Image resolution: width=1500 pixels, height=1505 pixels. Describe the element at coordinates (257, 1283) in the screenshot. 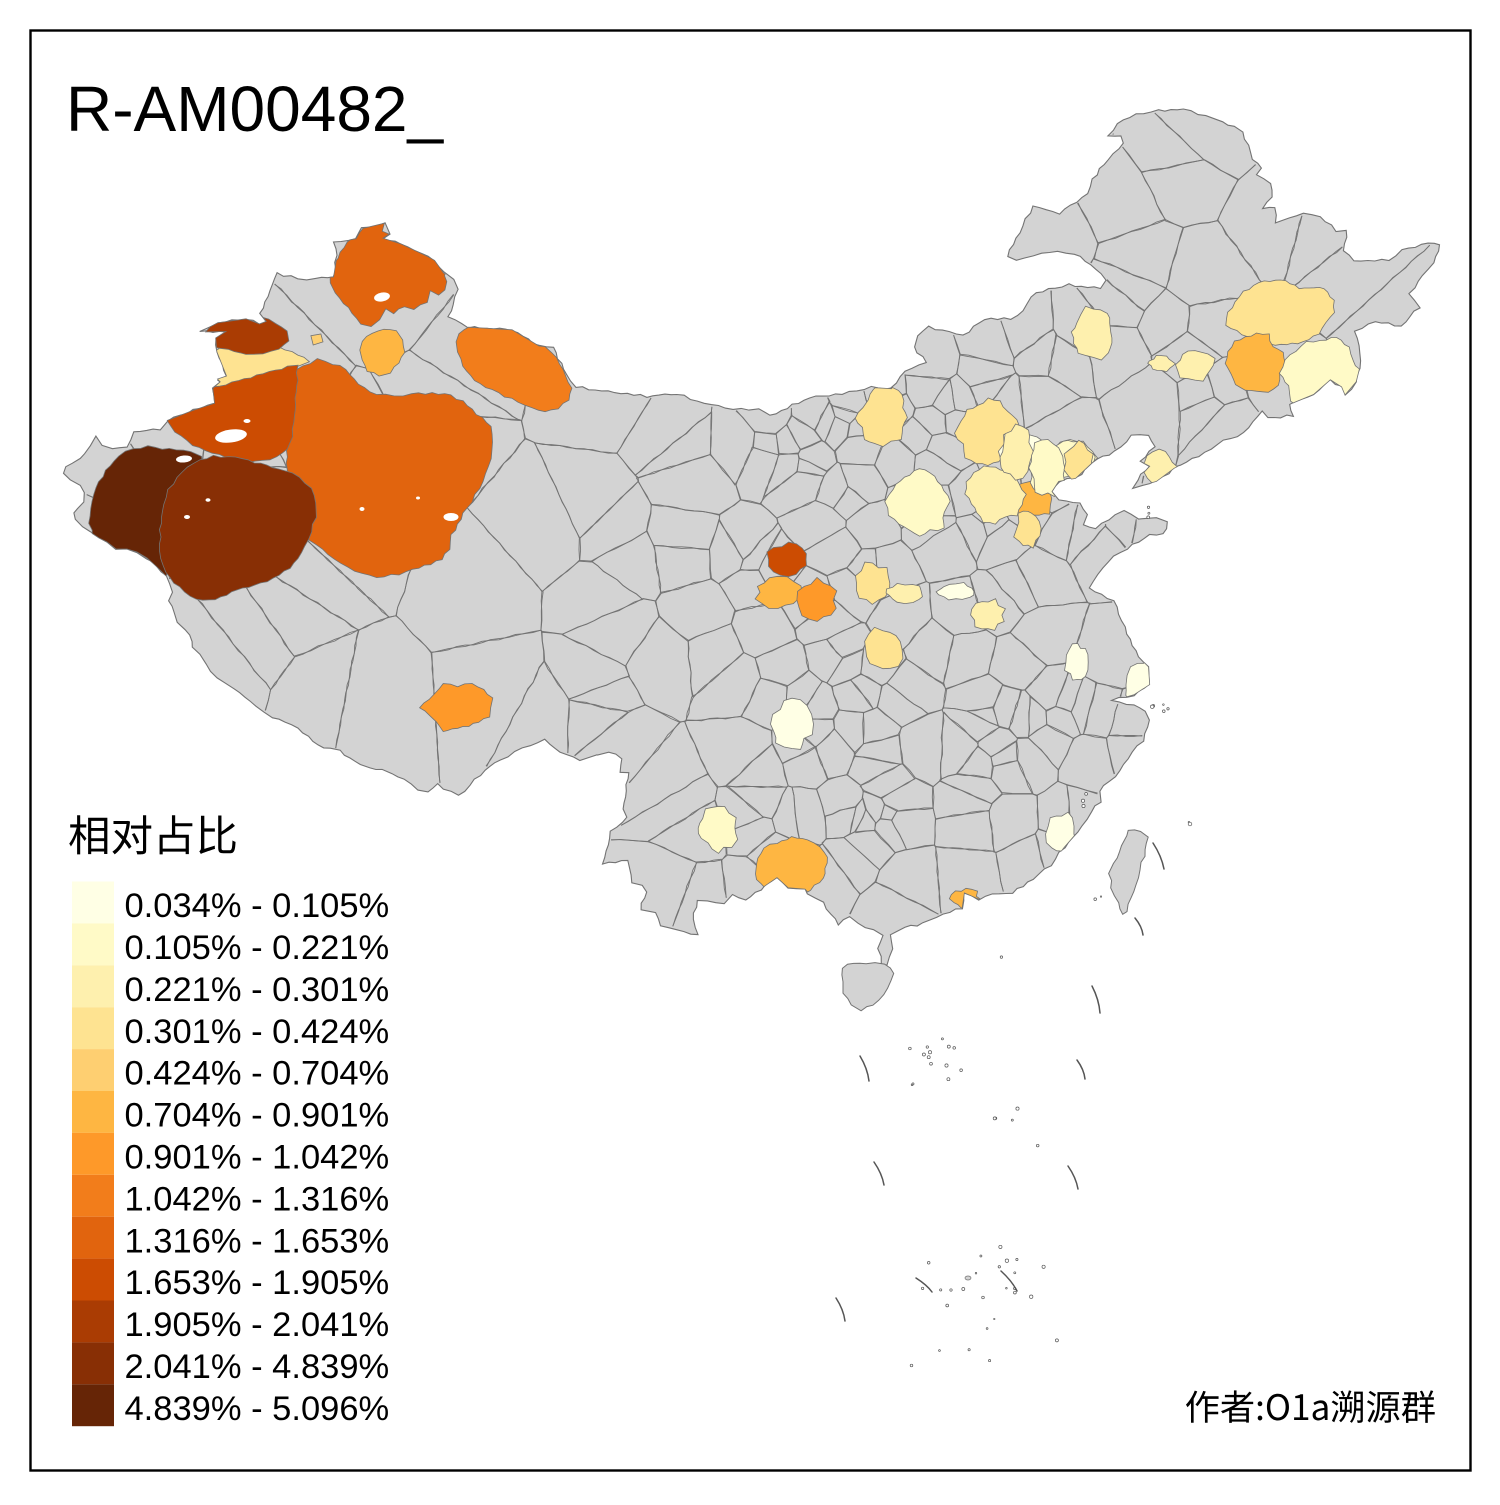

I see `svg-text: 1.653% - 1.905%` at that location.